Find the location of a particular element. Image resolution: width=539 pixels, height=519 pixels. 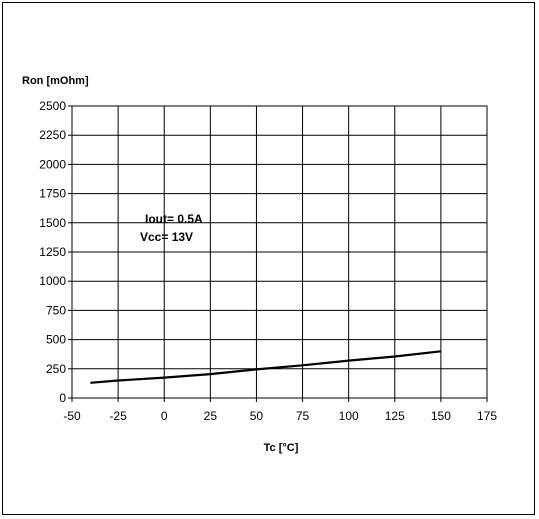

x-axis-label: Tc [°C] is located at coordinates (281, 448).